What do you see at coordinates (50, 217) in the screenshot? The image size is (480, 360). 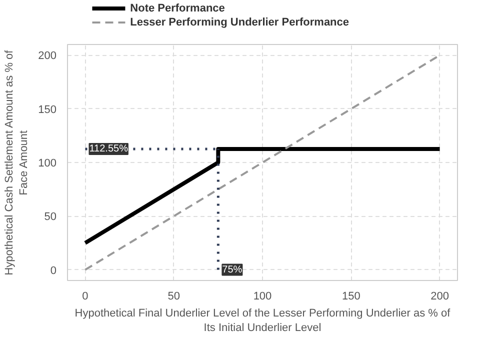 I see `y-tick-label: 50` at bounding box center [50, 217].